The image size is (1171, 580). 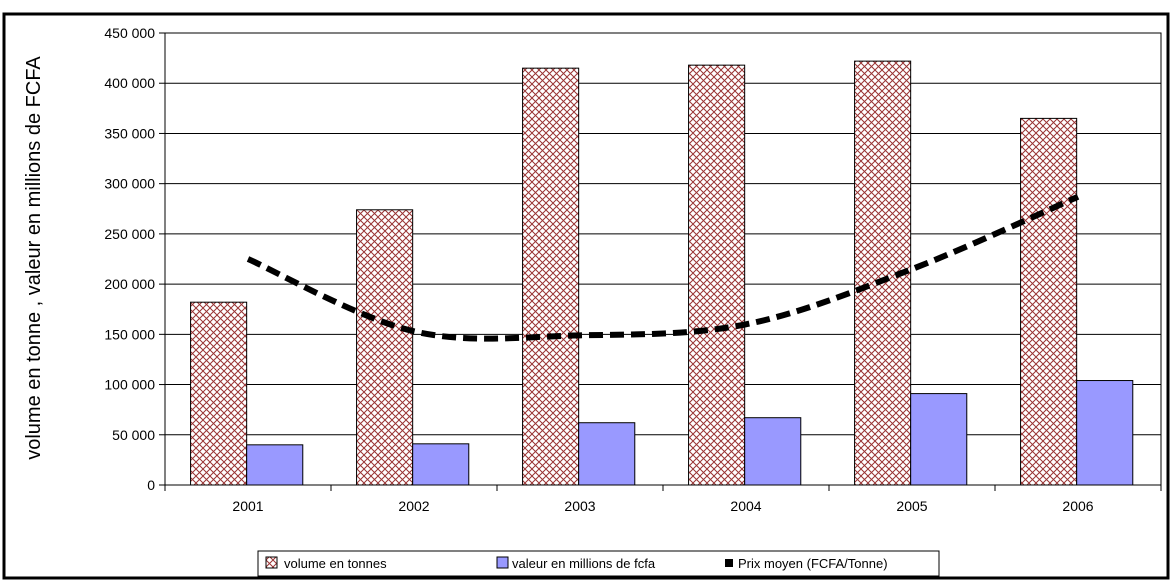 I want to click on legend-label-prix: Prix moyen (FCFA/Tonne), so click(x=813, y=563).